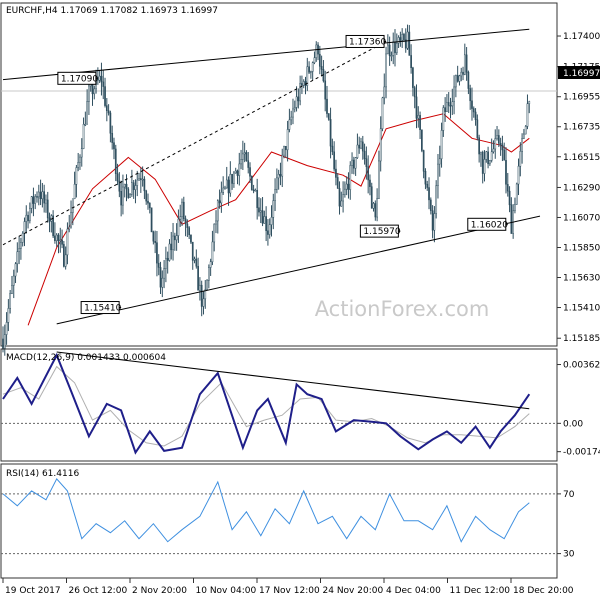 The height and width of the screenshot is (600, 600). I want to click on price-tick-label: 1.16955, so click(581, 98).